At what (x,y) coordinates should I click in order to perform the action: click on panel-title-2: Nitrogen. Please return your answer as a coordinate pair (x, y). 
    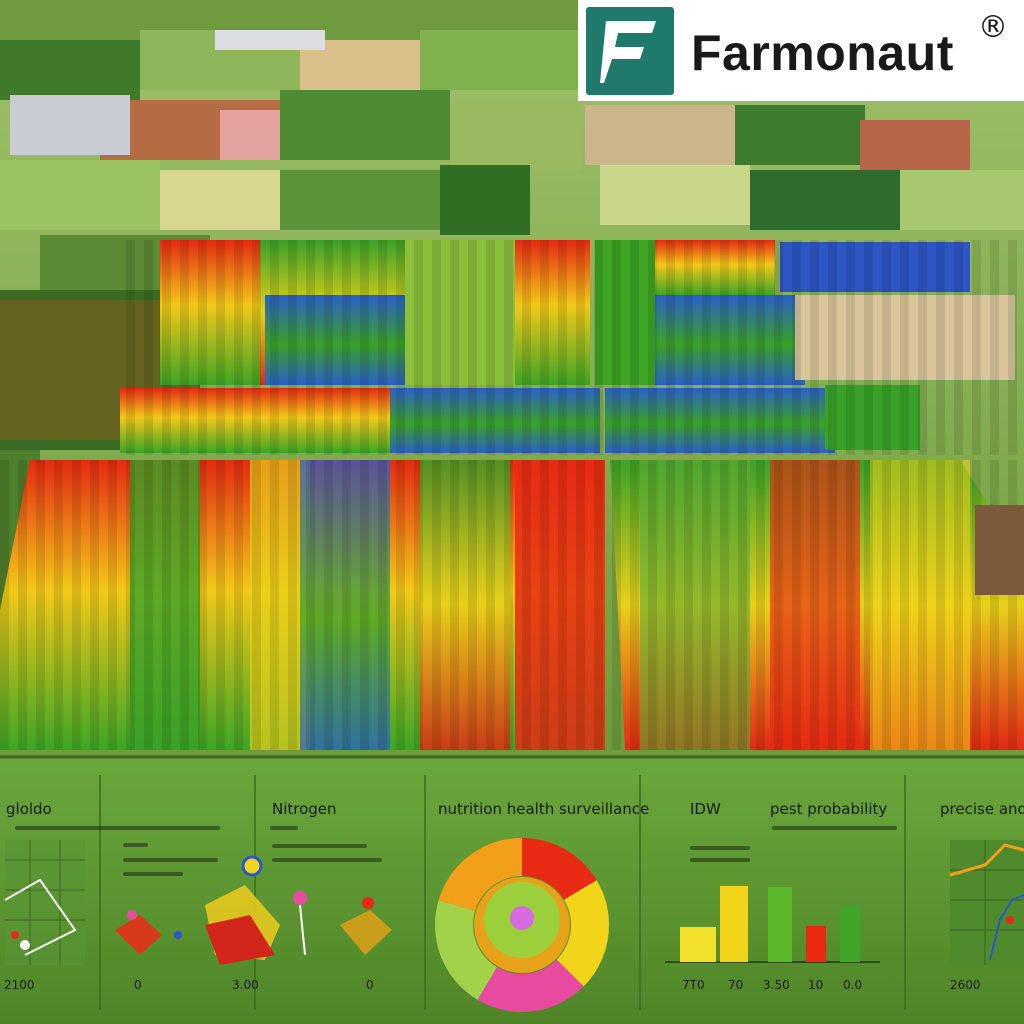
    Looking at the image, I should click on (304, 809).